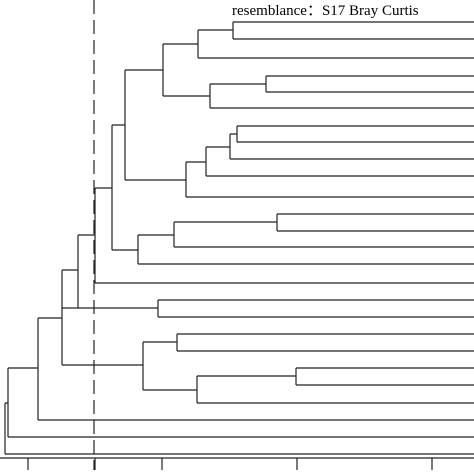 The image size is (474, 474). What do you see at coordinates (325, 11) in the screenshot?
I see `resemblance-caption: resemblance：S17 Bray Curtis` at bounding box center [325, 11].